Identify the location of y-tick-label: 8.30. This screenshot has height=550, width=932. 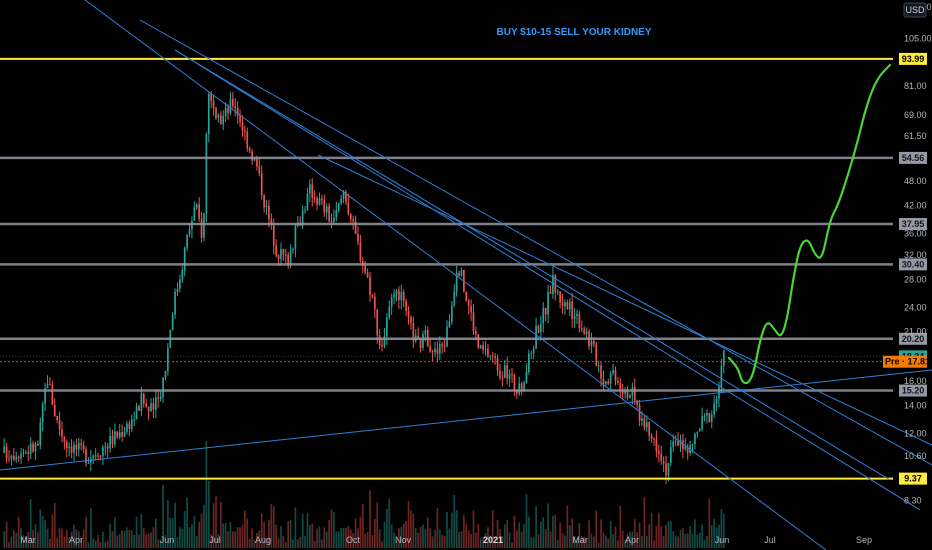
(913, 501).